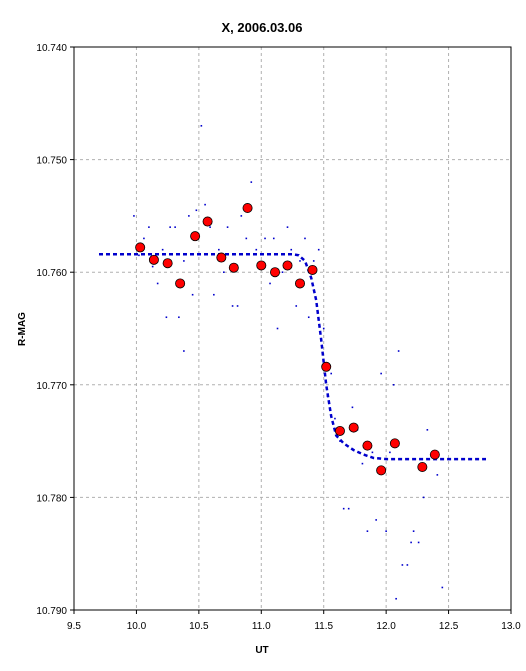  I want to click on x-tick-label: 11.0, so click(261, 626).